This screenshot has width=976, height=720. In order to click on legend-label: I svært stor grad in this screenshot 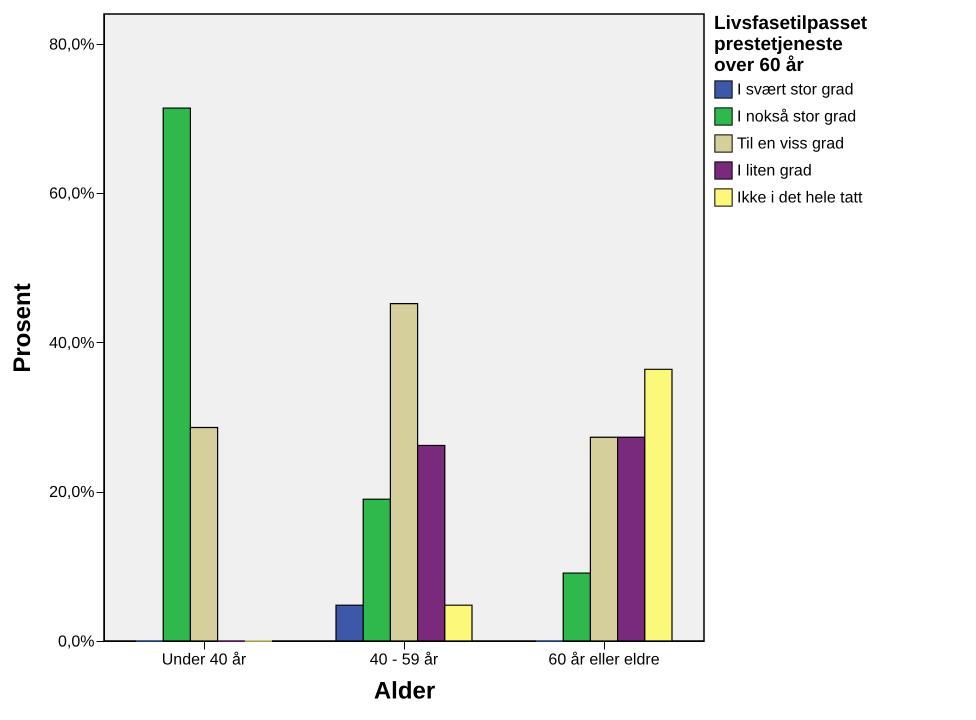, I will do `click(795, 90)`.